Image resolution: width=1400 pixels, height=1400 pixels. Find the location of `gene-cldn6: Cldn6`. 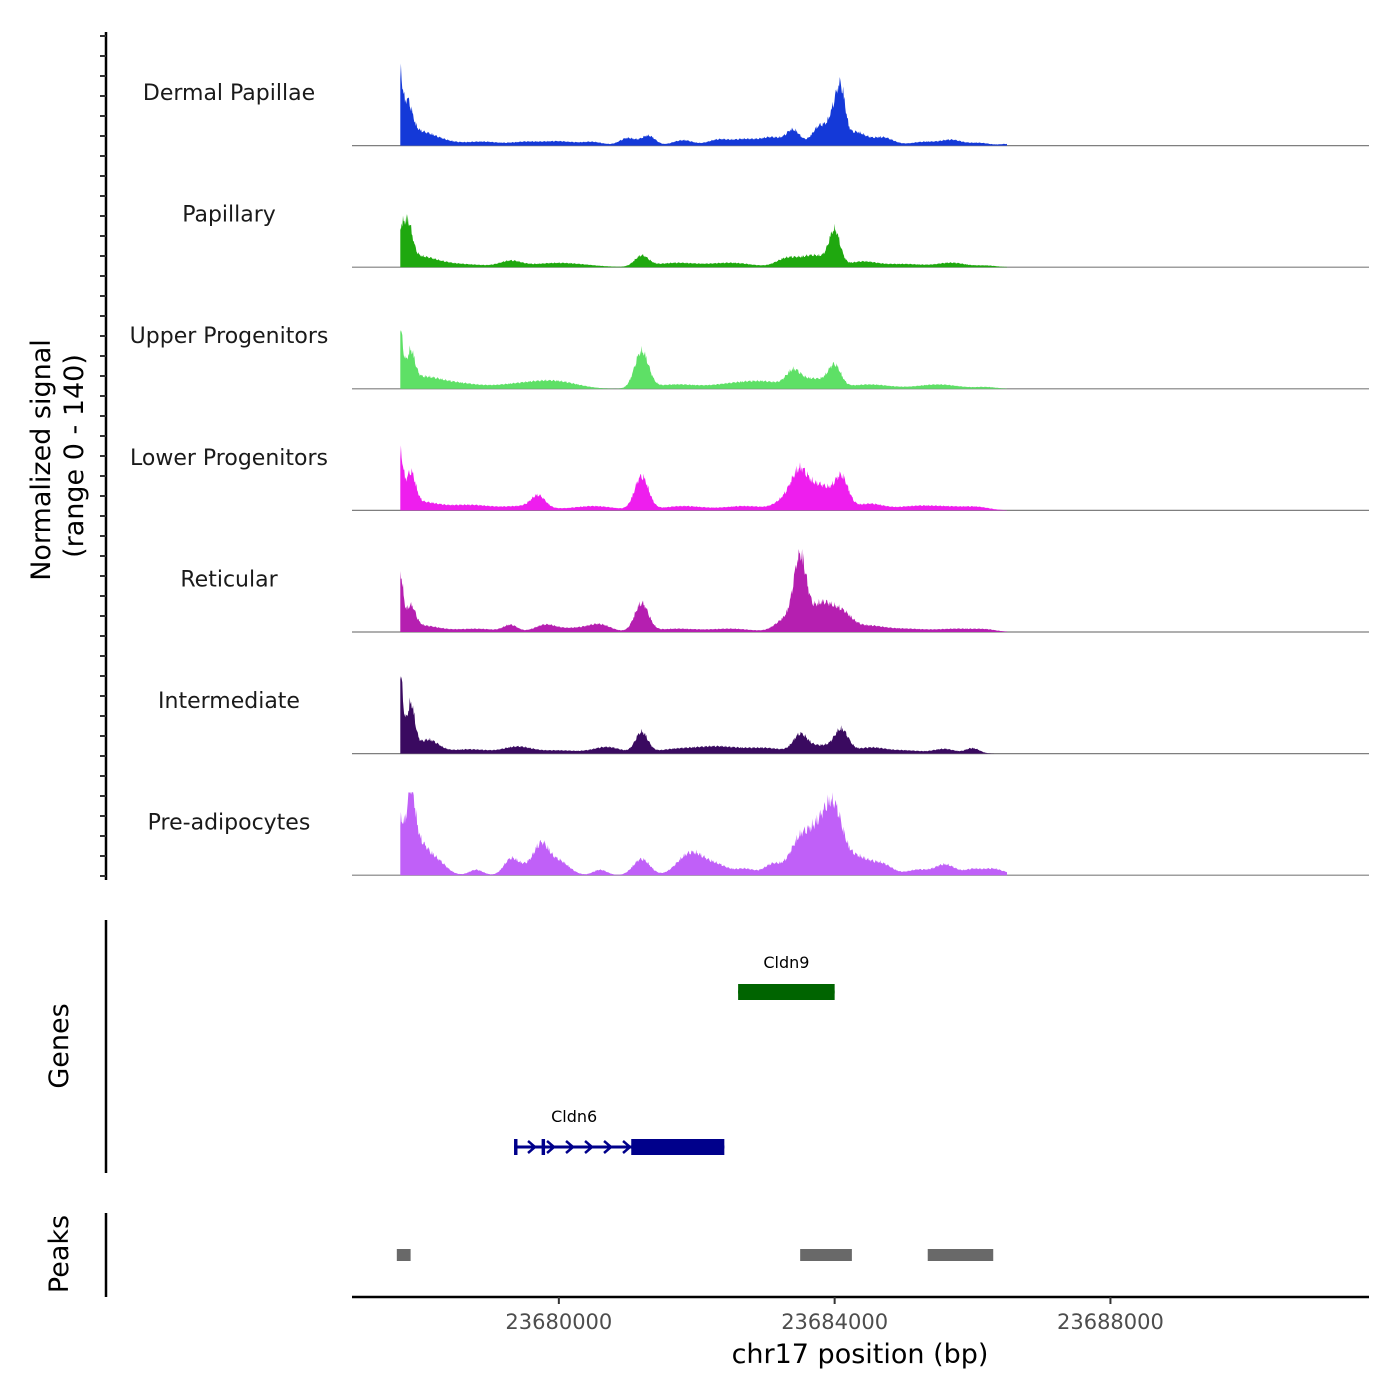

gene-cldn6: Cldn6 is located at coordinates (619, 1131).